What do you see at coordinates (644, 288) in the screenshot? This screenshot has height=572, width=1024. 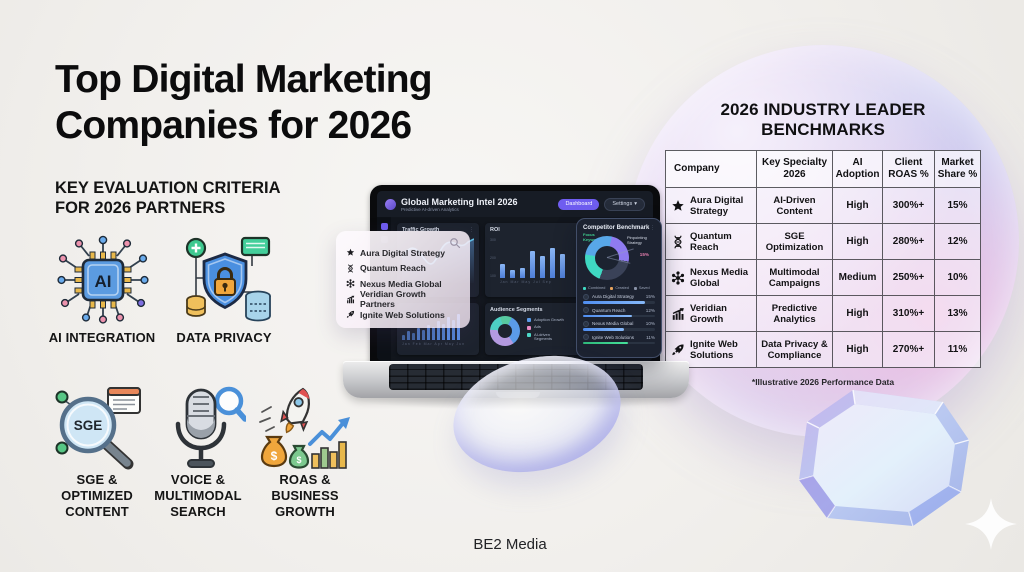 I see `legend-label: Saved` at bounding box center [644, 288].